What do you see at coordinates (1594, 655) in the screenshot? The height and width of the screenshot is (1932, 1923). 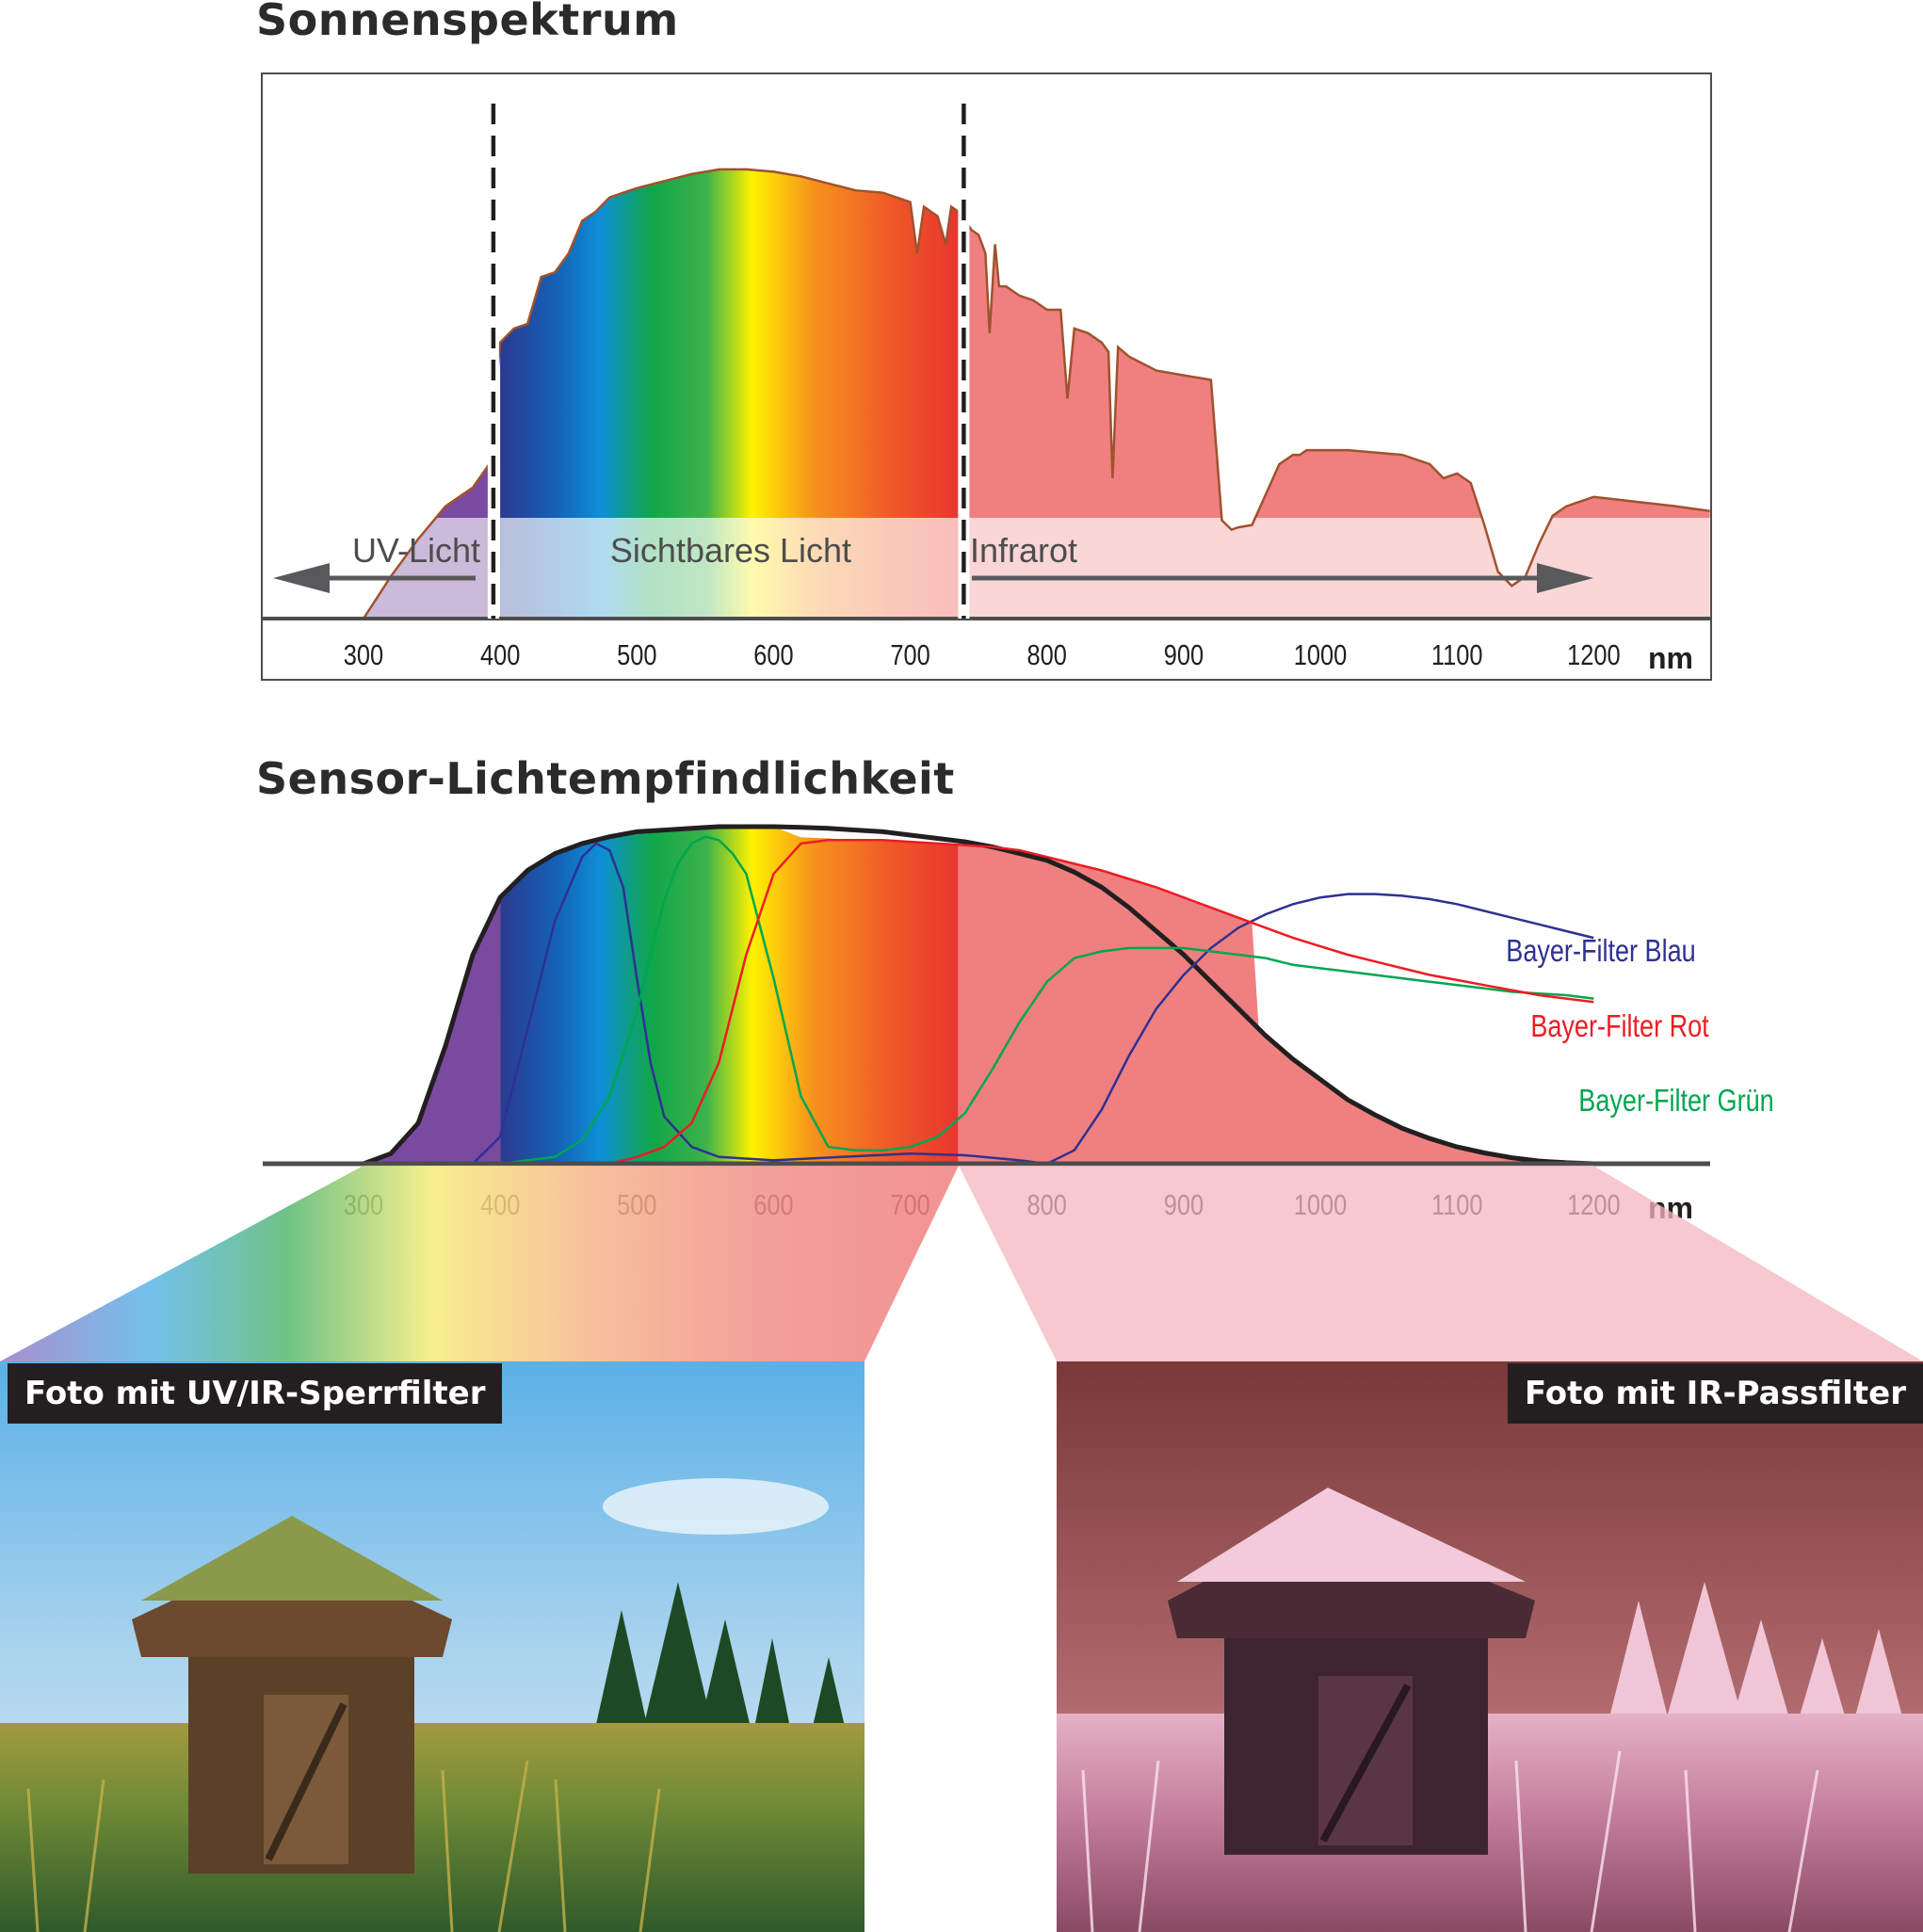 I see `x-tick-label: 1200` at bounding box center [1594, 655].